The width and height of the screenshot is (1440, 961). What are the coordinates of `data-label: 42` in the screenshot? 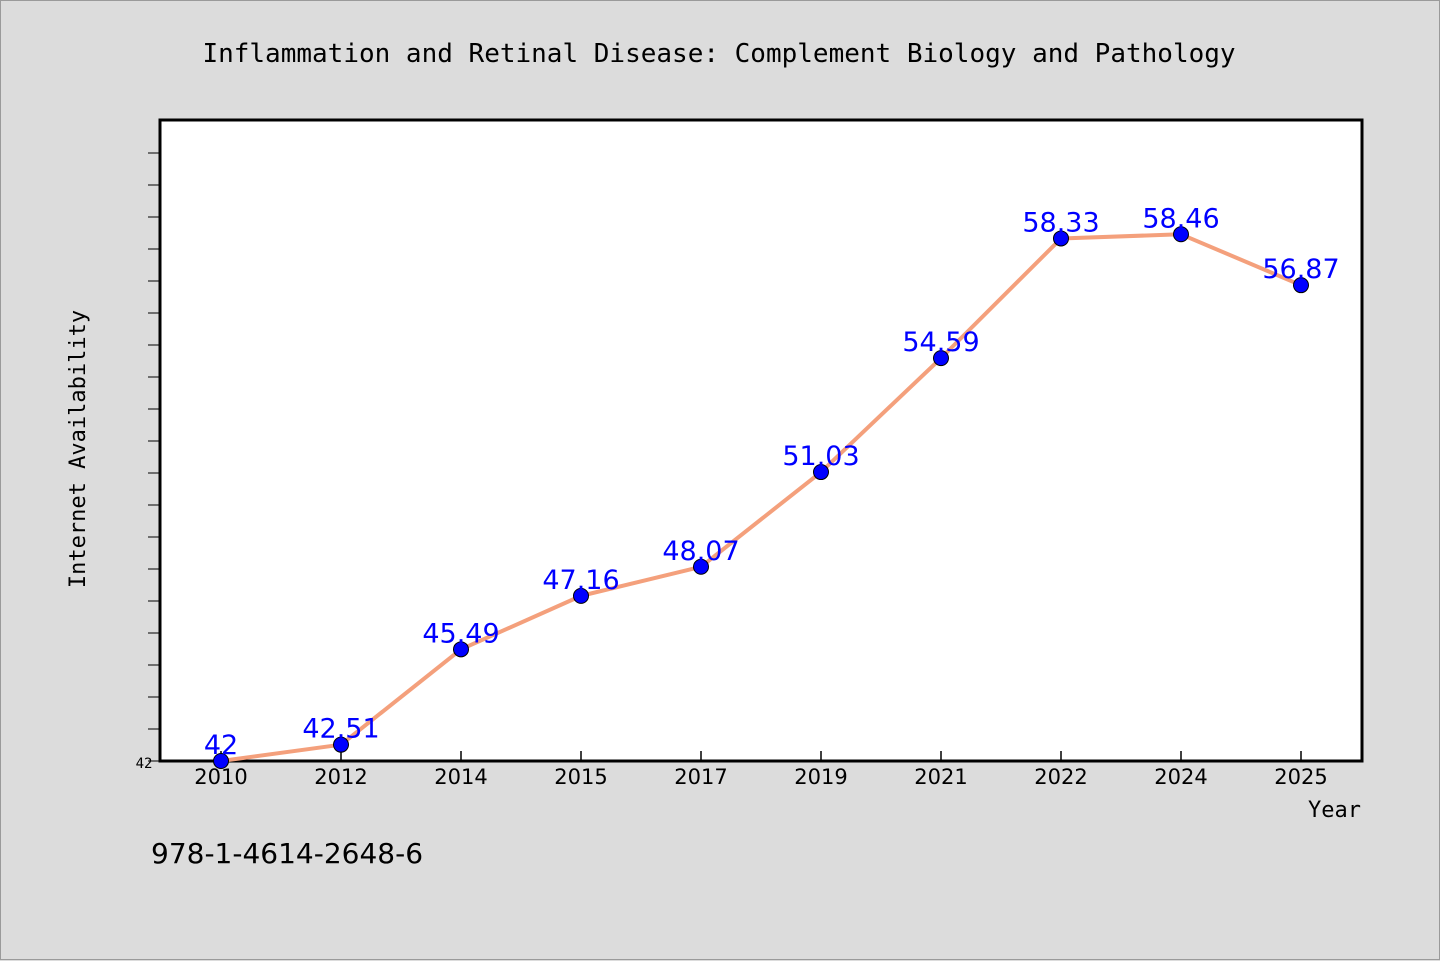 It's located at (221, 745).